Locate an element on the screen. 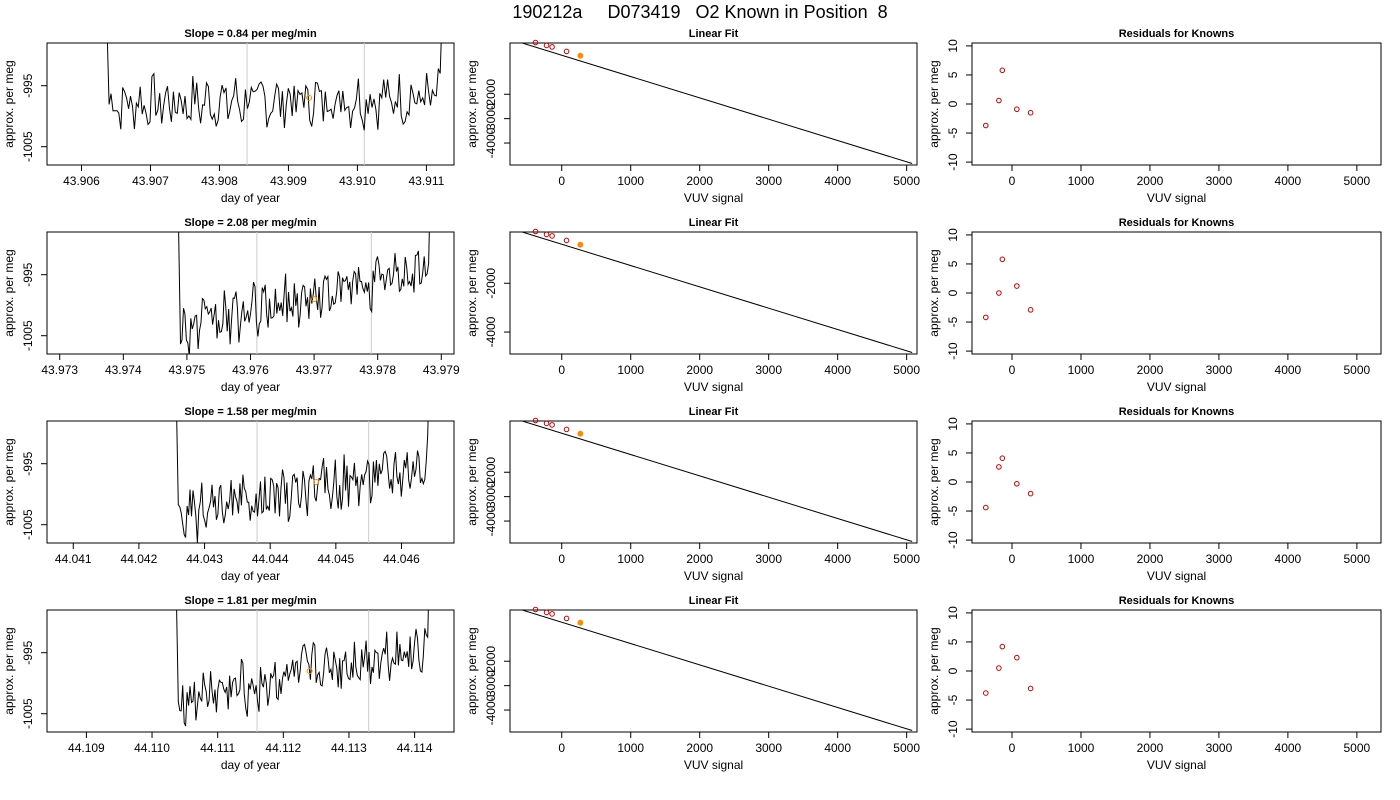 This screenshot has height=800, width=1400. y-tick-label: -1005 is located at coordinates (28, 335).